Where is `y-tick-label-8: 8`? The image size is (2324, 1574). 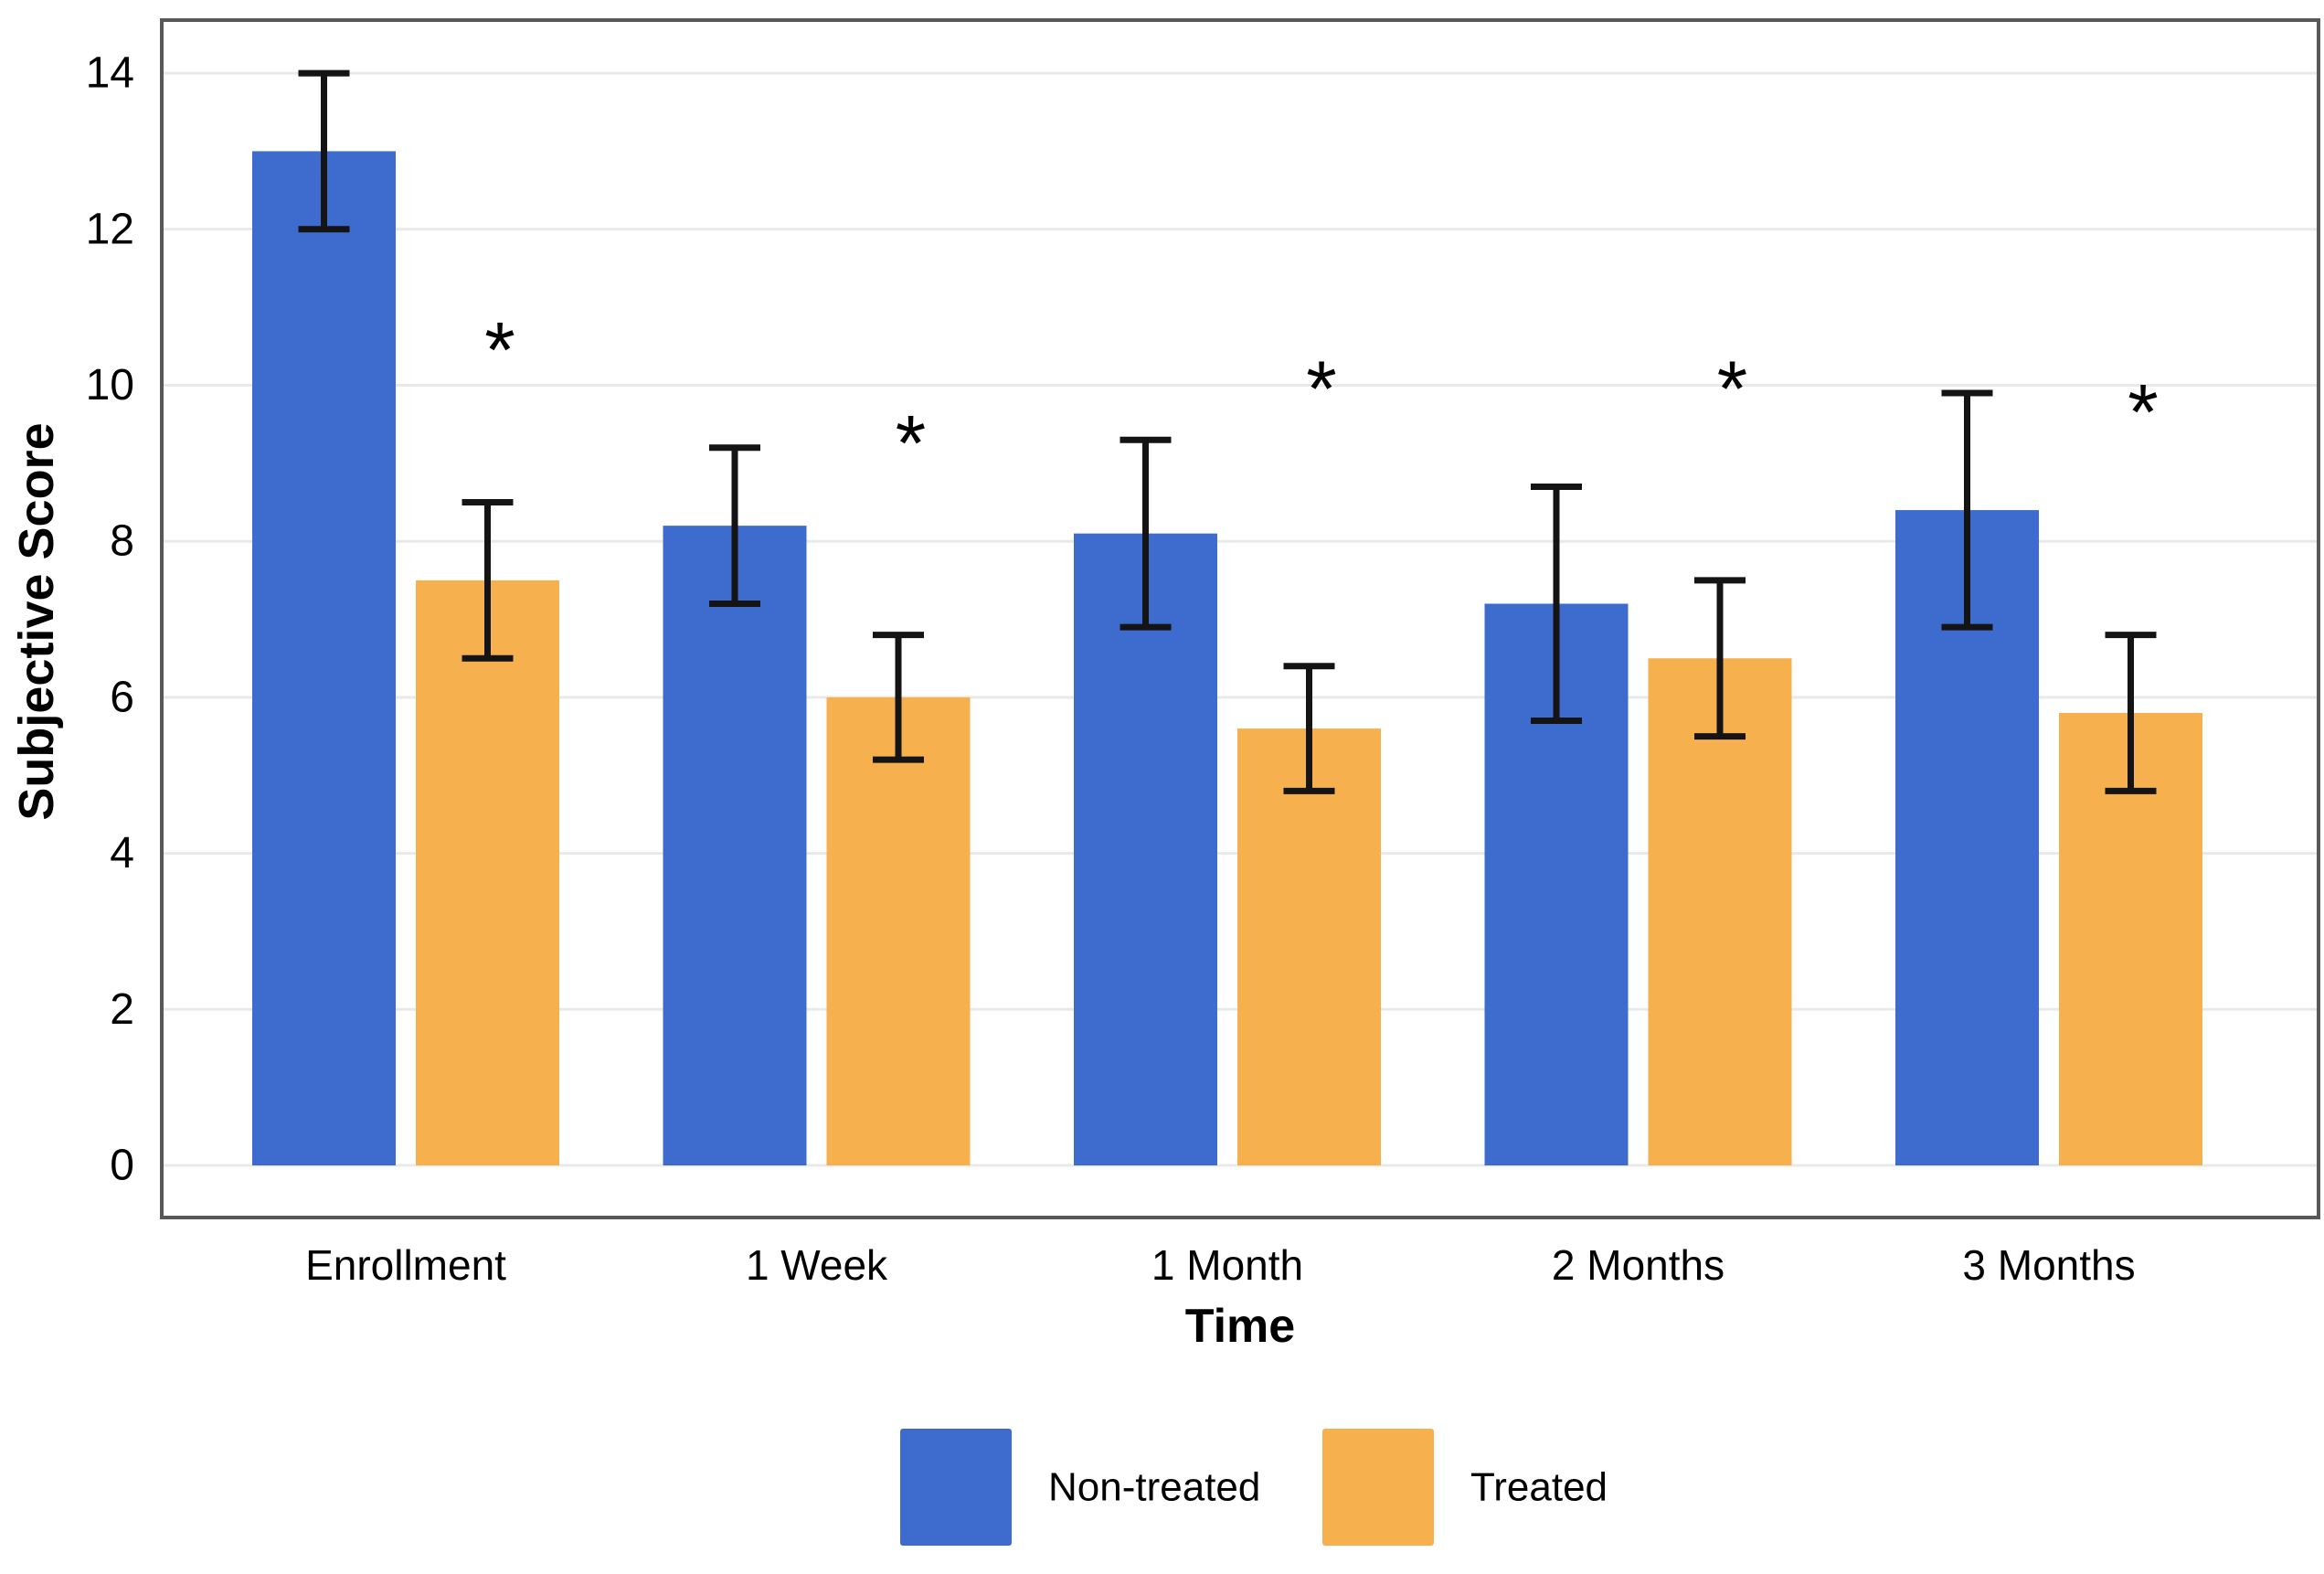
y-tick-label-8: 8 is located at coordinates (122, 541).